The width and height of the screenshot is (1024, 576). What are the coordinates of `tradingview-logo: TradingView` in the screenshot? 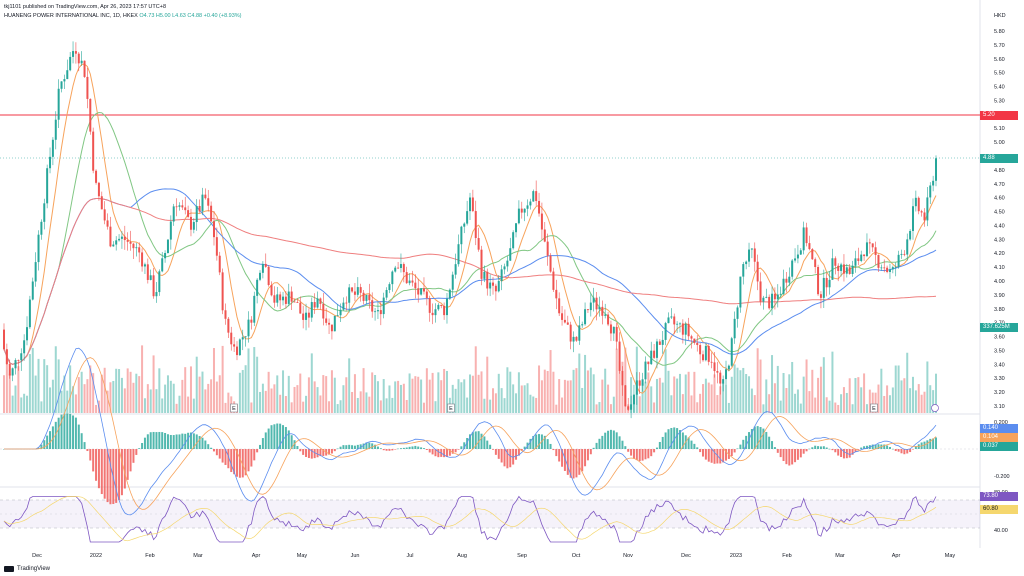 It's located at (27, 569).